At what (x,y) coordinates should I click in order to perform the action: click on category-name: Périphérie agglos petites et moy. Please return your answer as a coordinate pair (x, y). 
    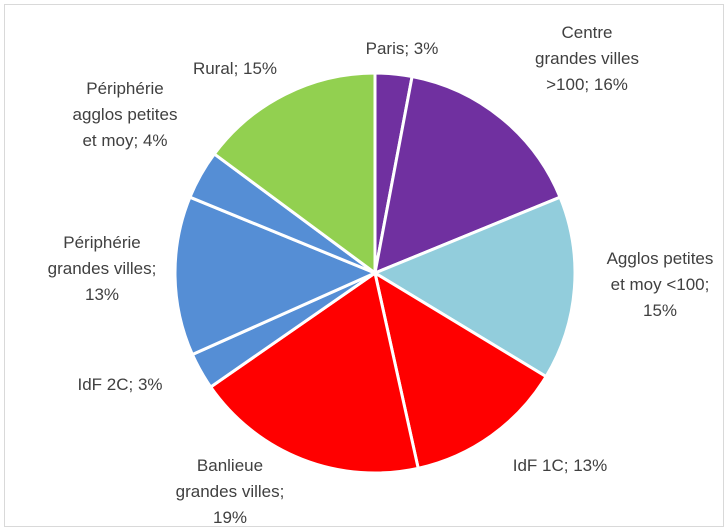
    Looking at the image, I should click on (125, 114).